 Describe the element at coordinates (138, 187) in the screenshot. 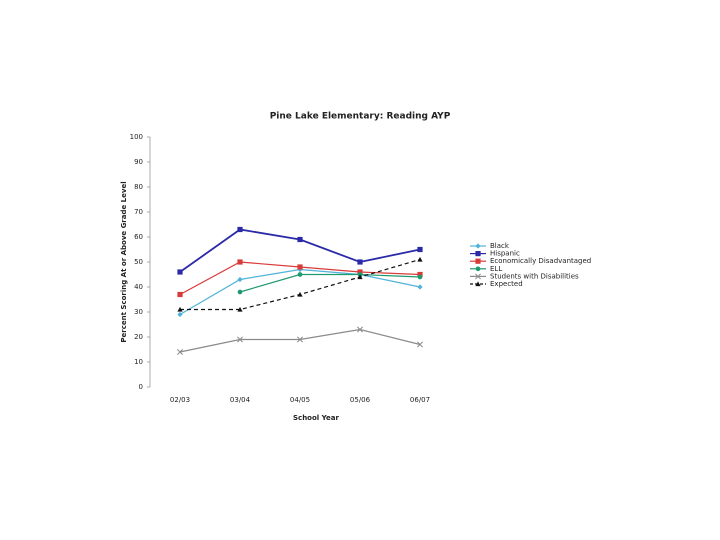

I see `y-tick-label: 80` at that location.